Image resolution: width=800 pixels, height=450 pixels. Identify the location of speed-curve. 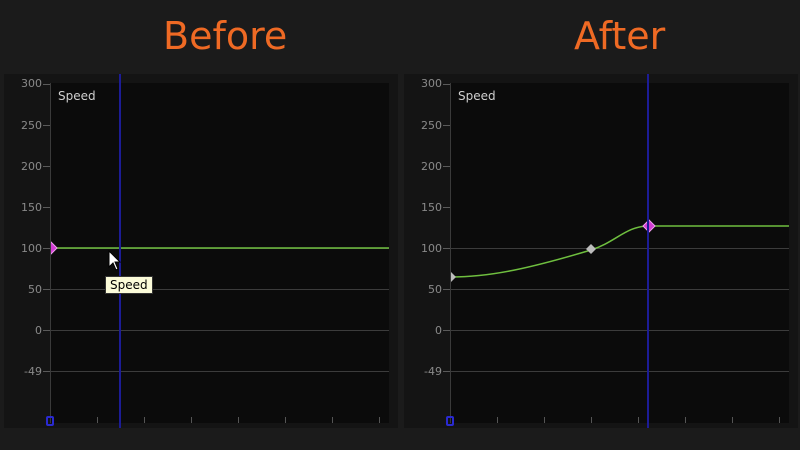
(620, 251).